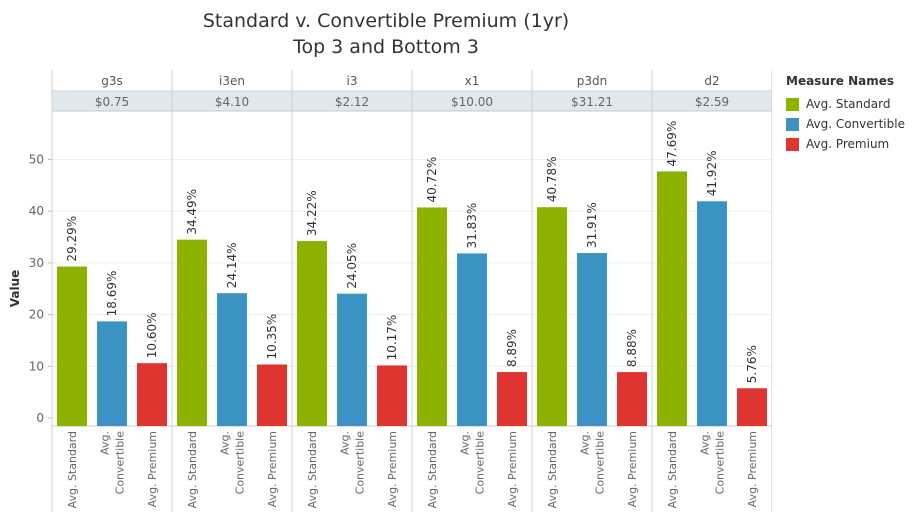  What do you see at coordinates (232, 265) in the screenshot?
I see `data-label: 24.14%` at bounding box center [232, 265].